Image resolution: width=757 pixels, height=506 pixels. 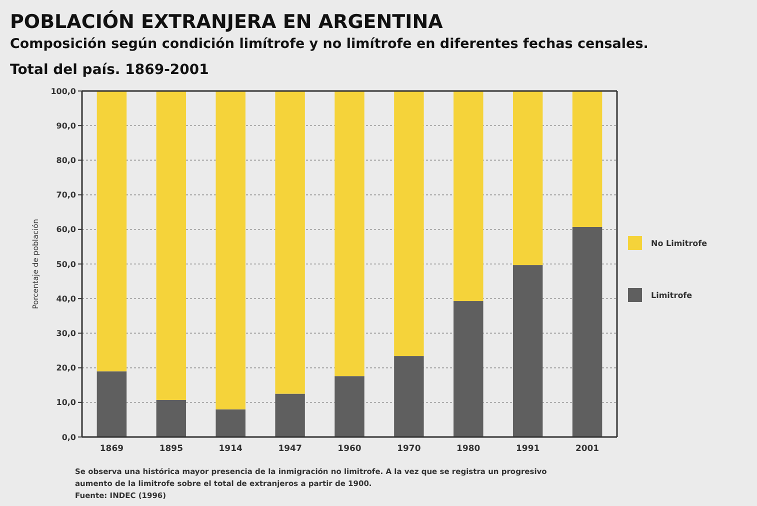 I want to click on x-tick-label: 1869, so click(x=112, y=449).